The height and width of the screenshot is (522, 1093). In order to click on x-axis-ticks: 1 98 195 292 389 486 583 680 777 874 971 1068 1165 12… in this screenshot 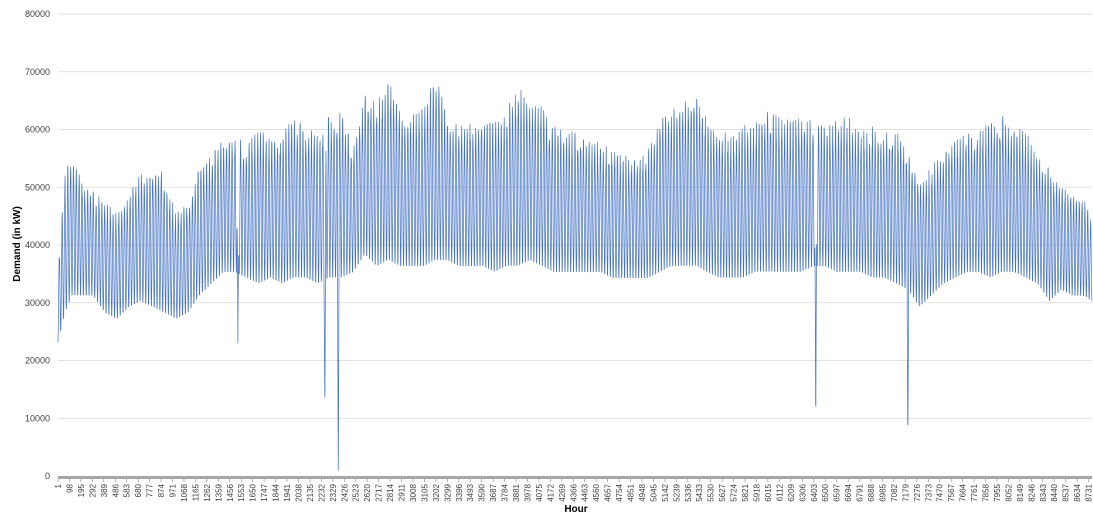, I will do `click(573, 490)`.